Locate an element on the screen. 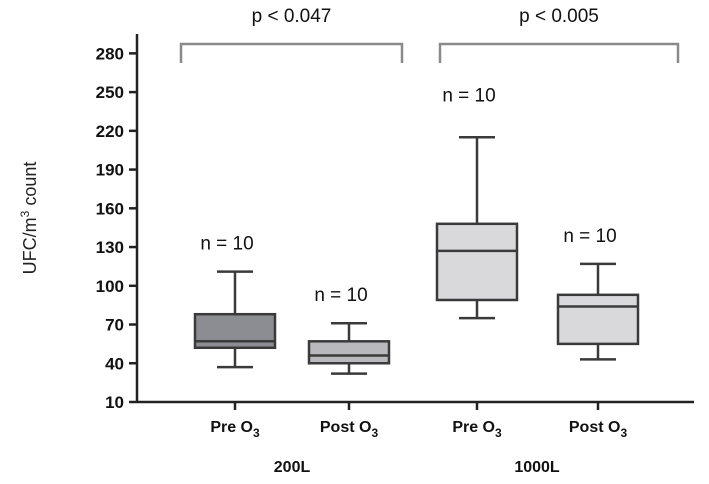 The width and height of the screenshot is (709, 484). y-tick-label: 130 is located at coordinates (110, 247).